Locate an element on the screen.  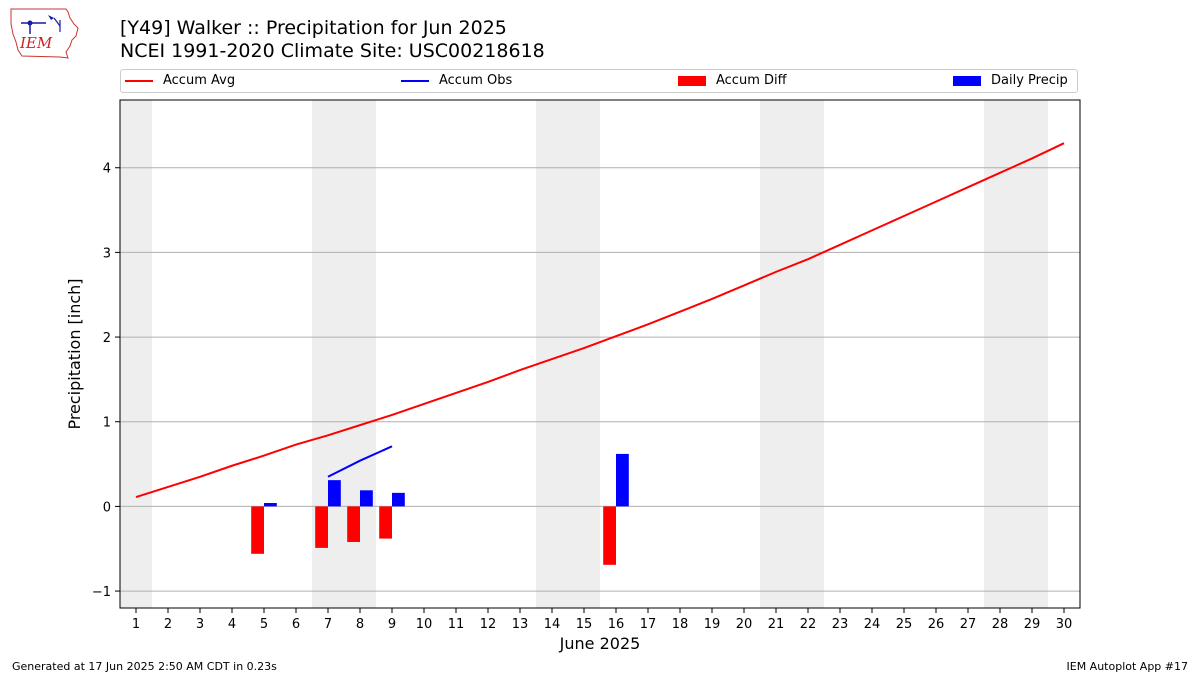
legend-item-accum-avg: Accum Avg is located at coordinates (180, 80).